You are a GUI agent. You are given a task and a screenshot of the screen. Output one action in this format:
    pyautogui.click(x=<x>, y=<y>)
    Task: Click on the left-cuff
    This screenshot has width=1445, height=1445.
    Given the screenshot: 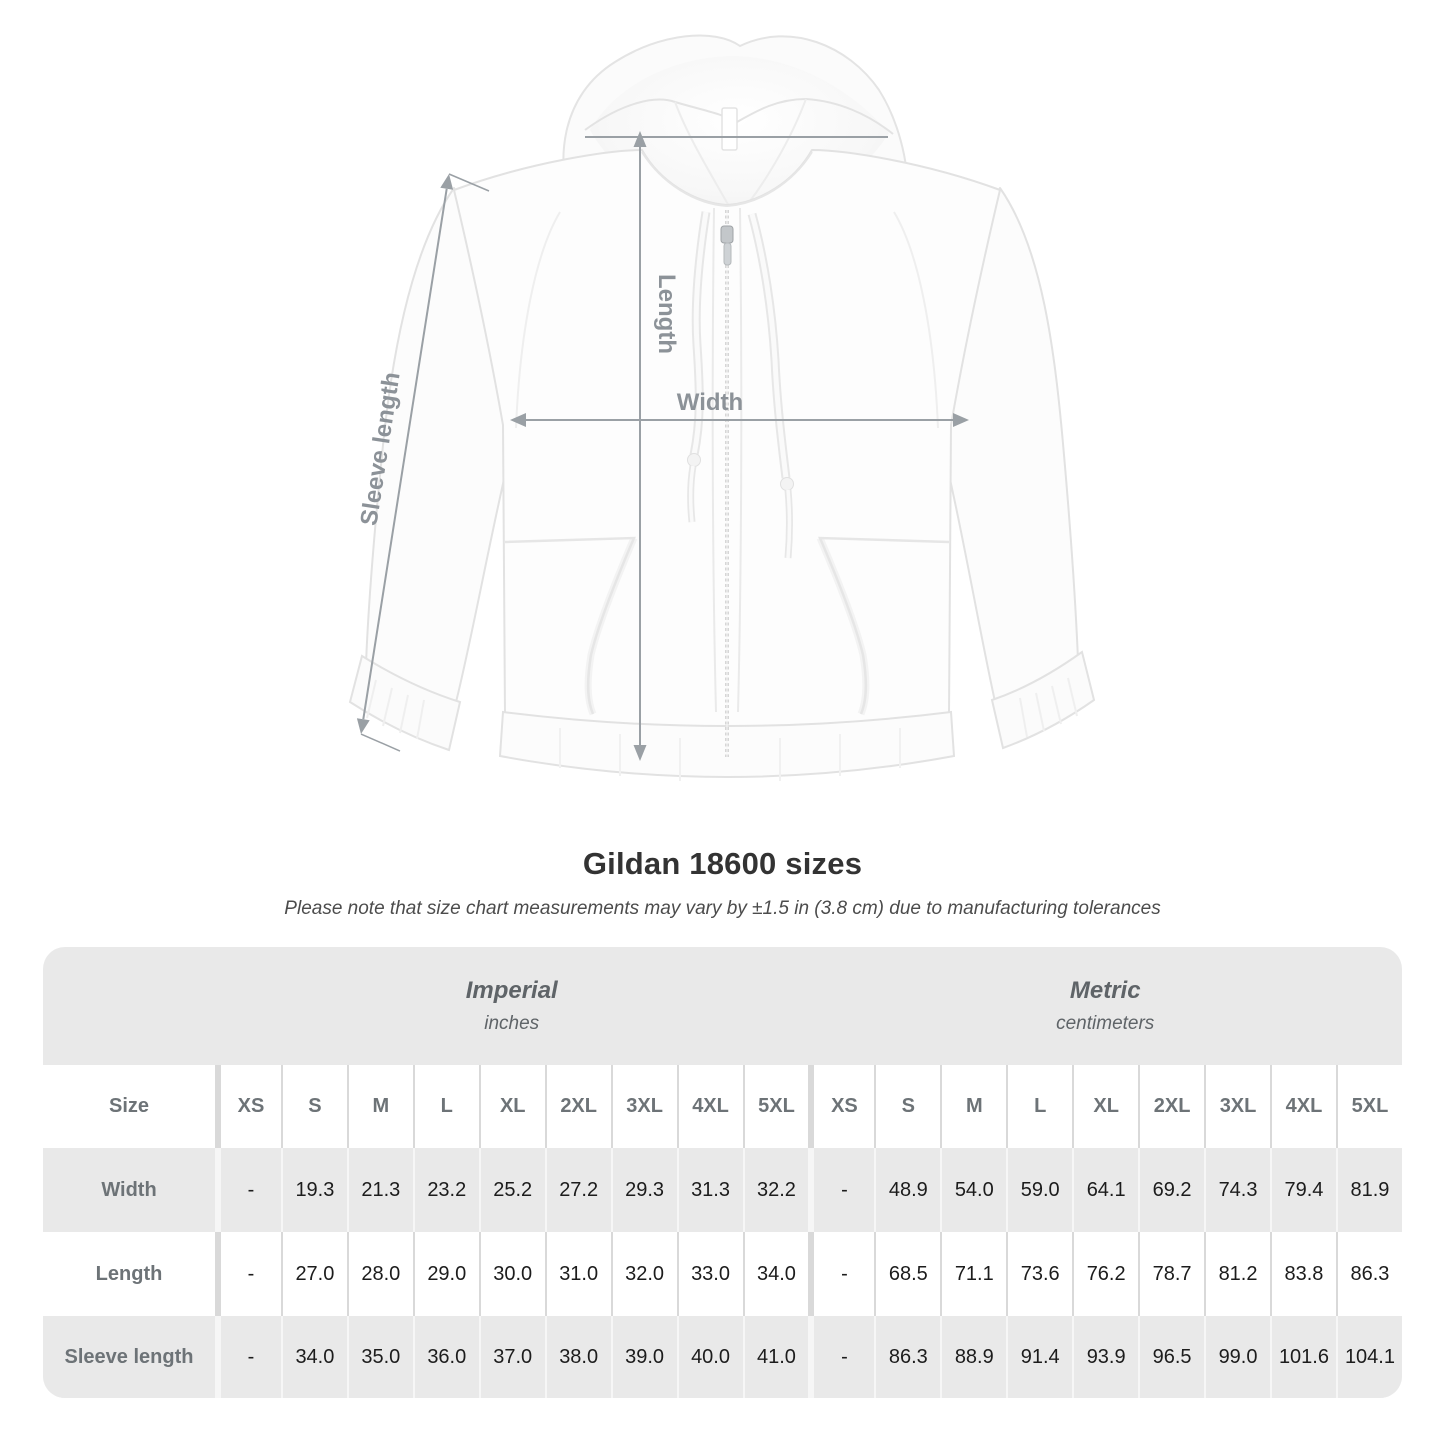 What is the action you would take?
    pyautogui.click(x=405, y=703)
    